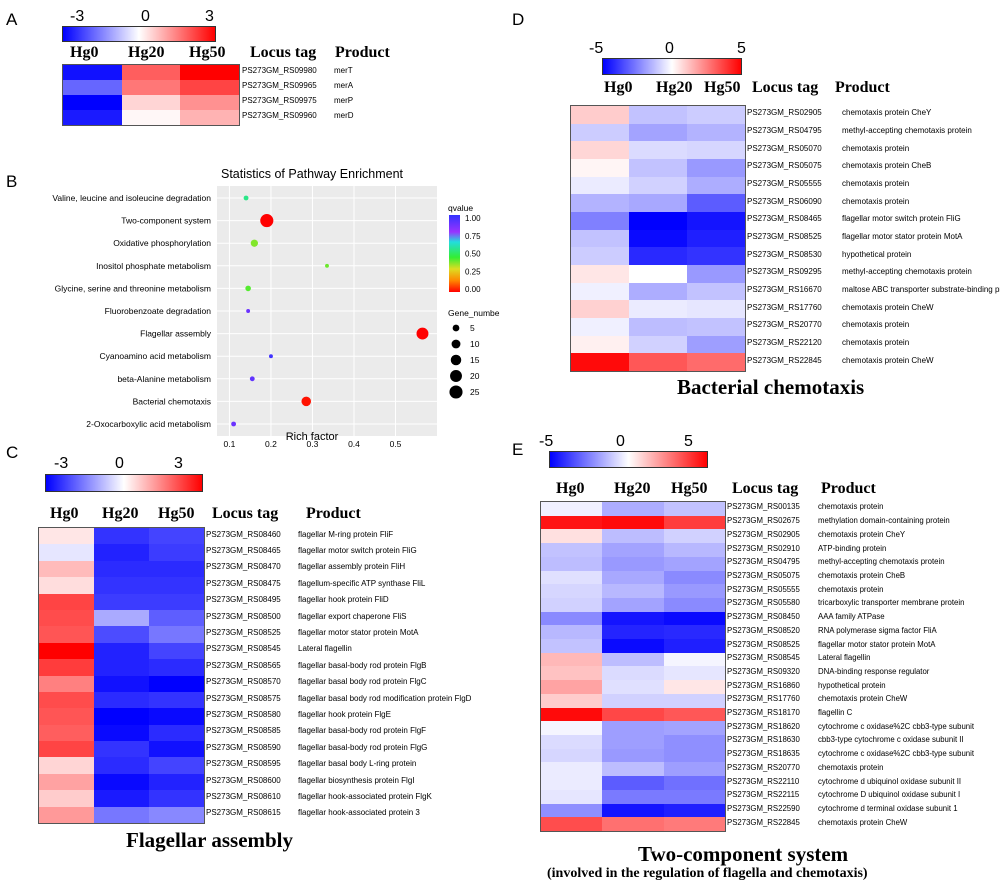 This screenshot has width=1000, height=892. I want to click on panel-e-cell-r15-c2, so click(694, 714).